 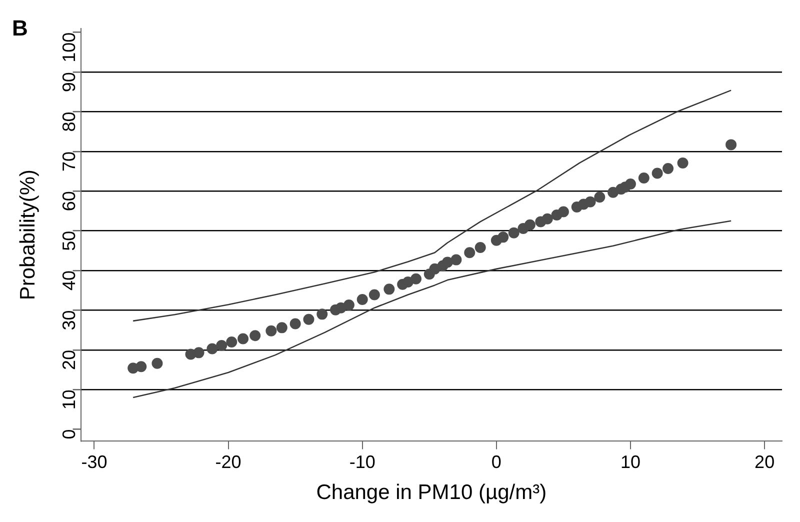 What do you see at coordinates (68, 82) in the screenshot?
I see `y-tick-label: 90` at bounding box center [68, 82].